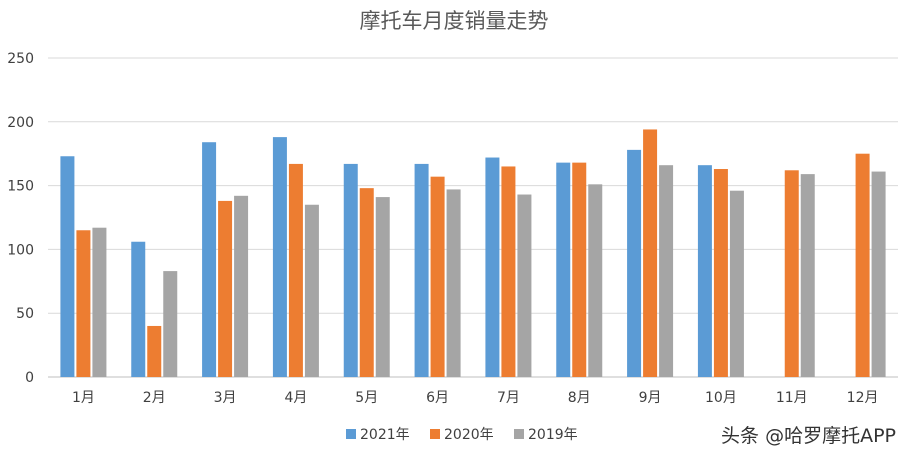 The height and width of the screenshot is (454, 908). I want to click on bar-2019年-6月, so click(453, 283).